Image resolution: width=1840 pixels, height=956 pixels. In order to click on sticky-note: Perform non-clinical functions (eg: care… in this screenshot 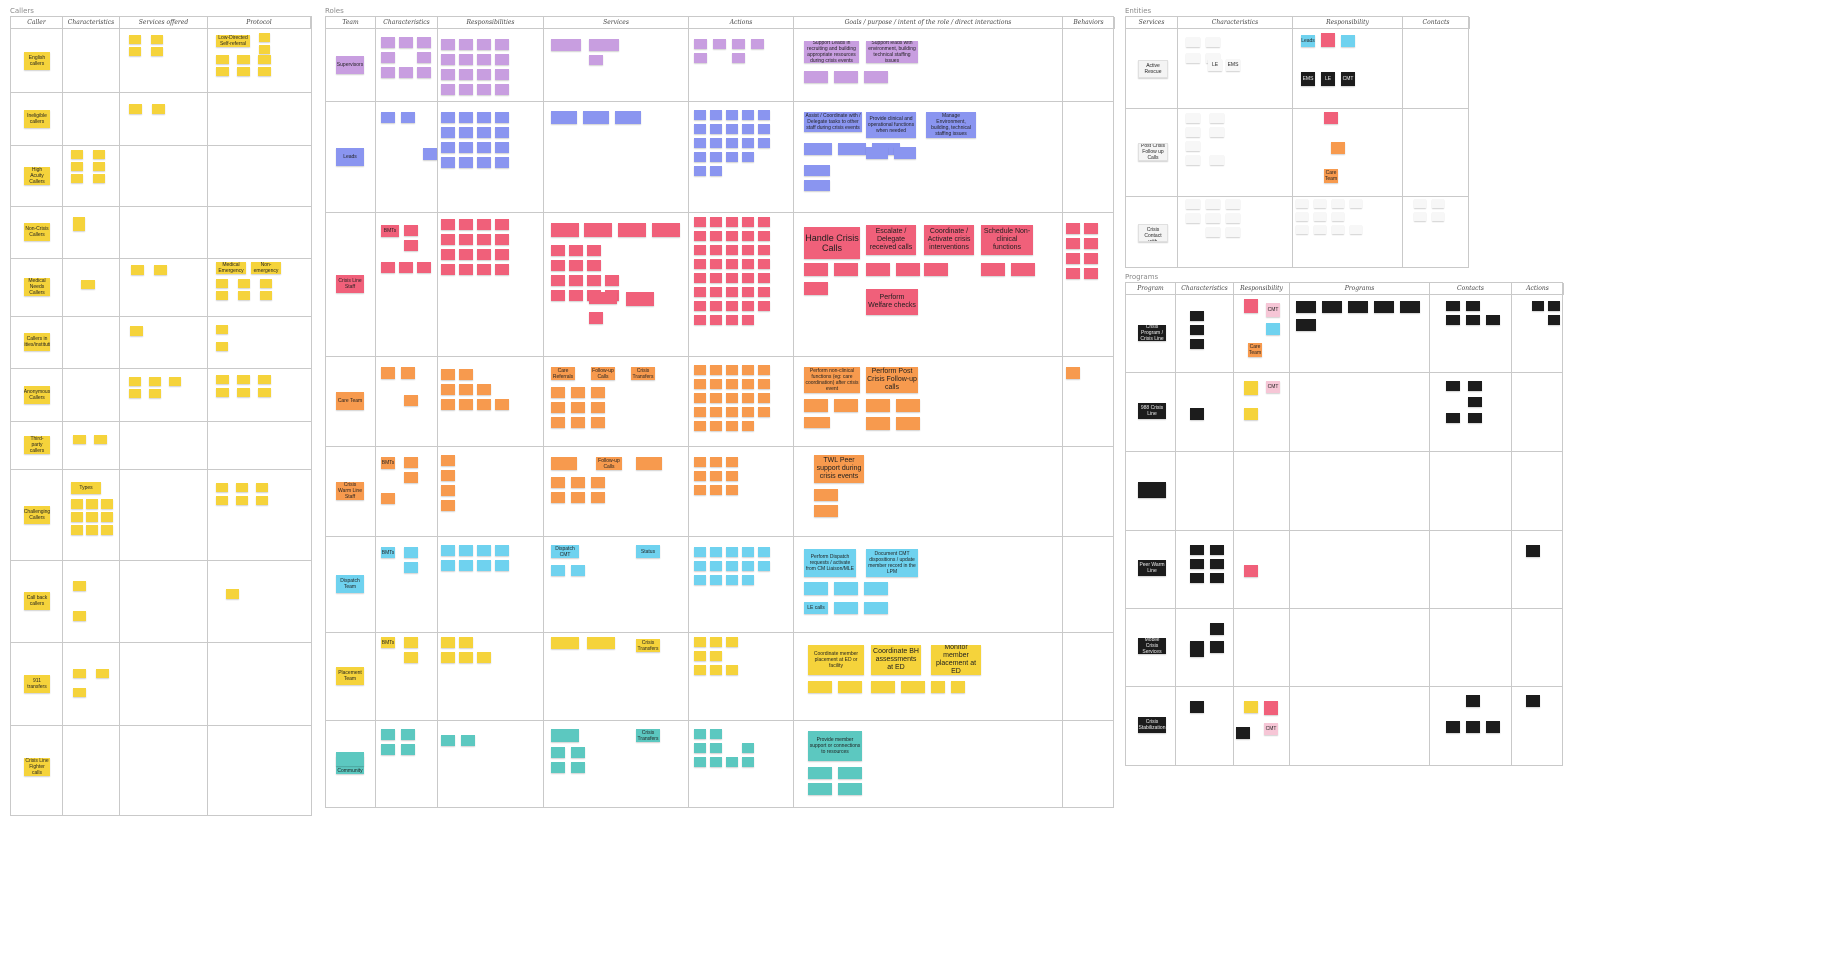, I will do `click(832, 380)`.